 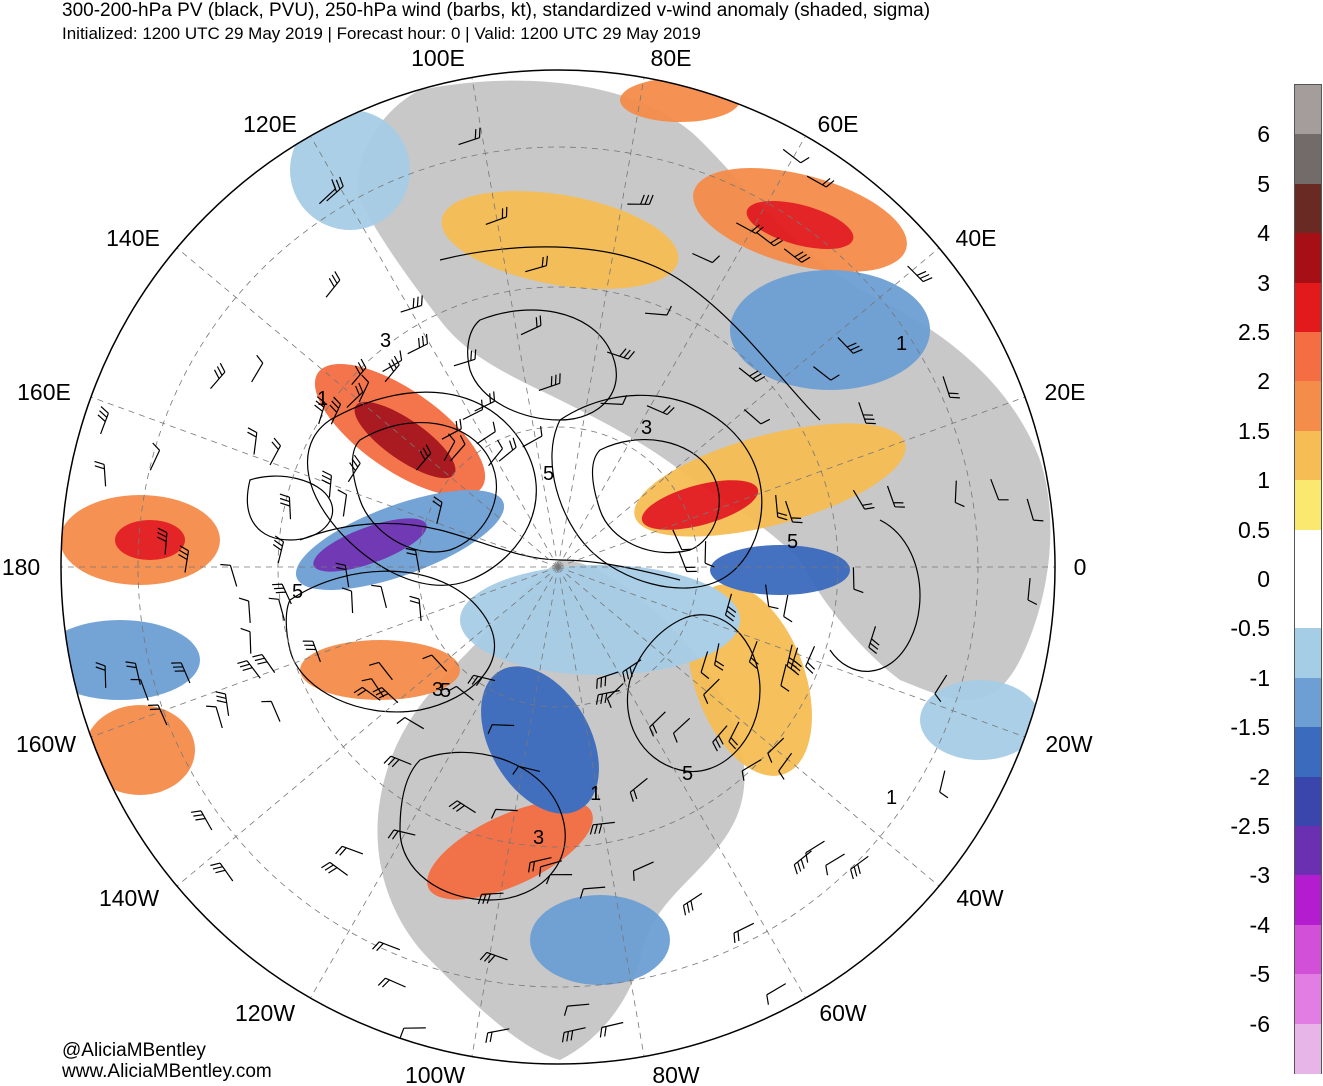 What do you see at coordinates (134, 1050) in the screenshot?
I see `credit-handle: @AliciaMBentley` at bounding box center [134, 1050].